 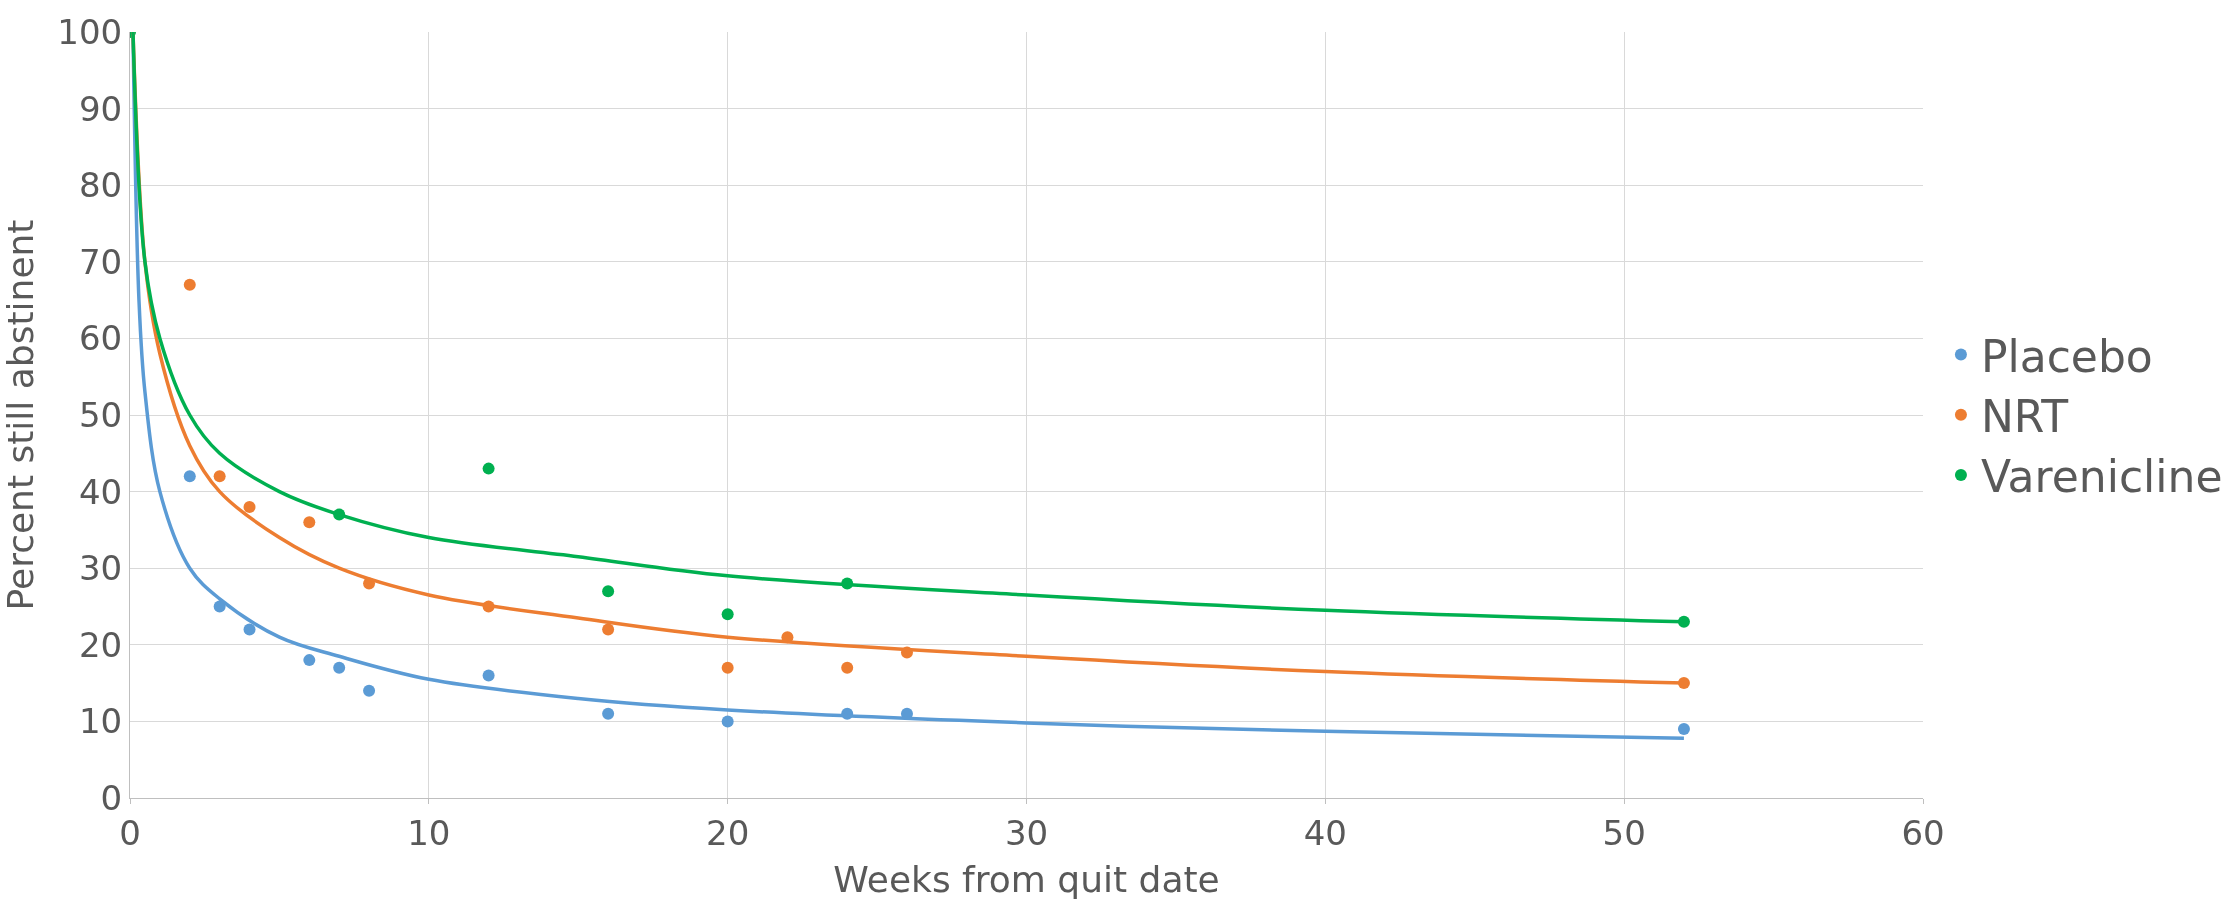 I want to click on legend-label: Placebo, so click(x=2066, y=356).